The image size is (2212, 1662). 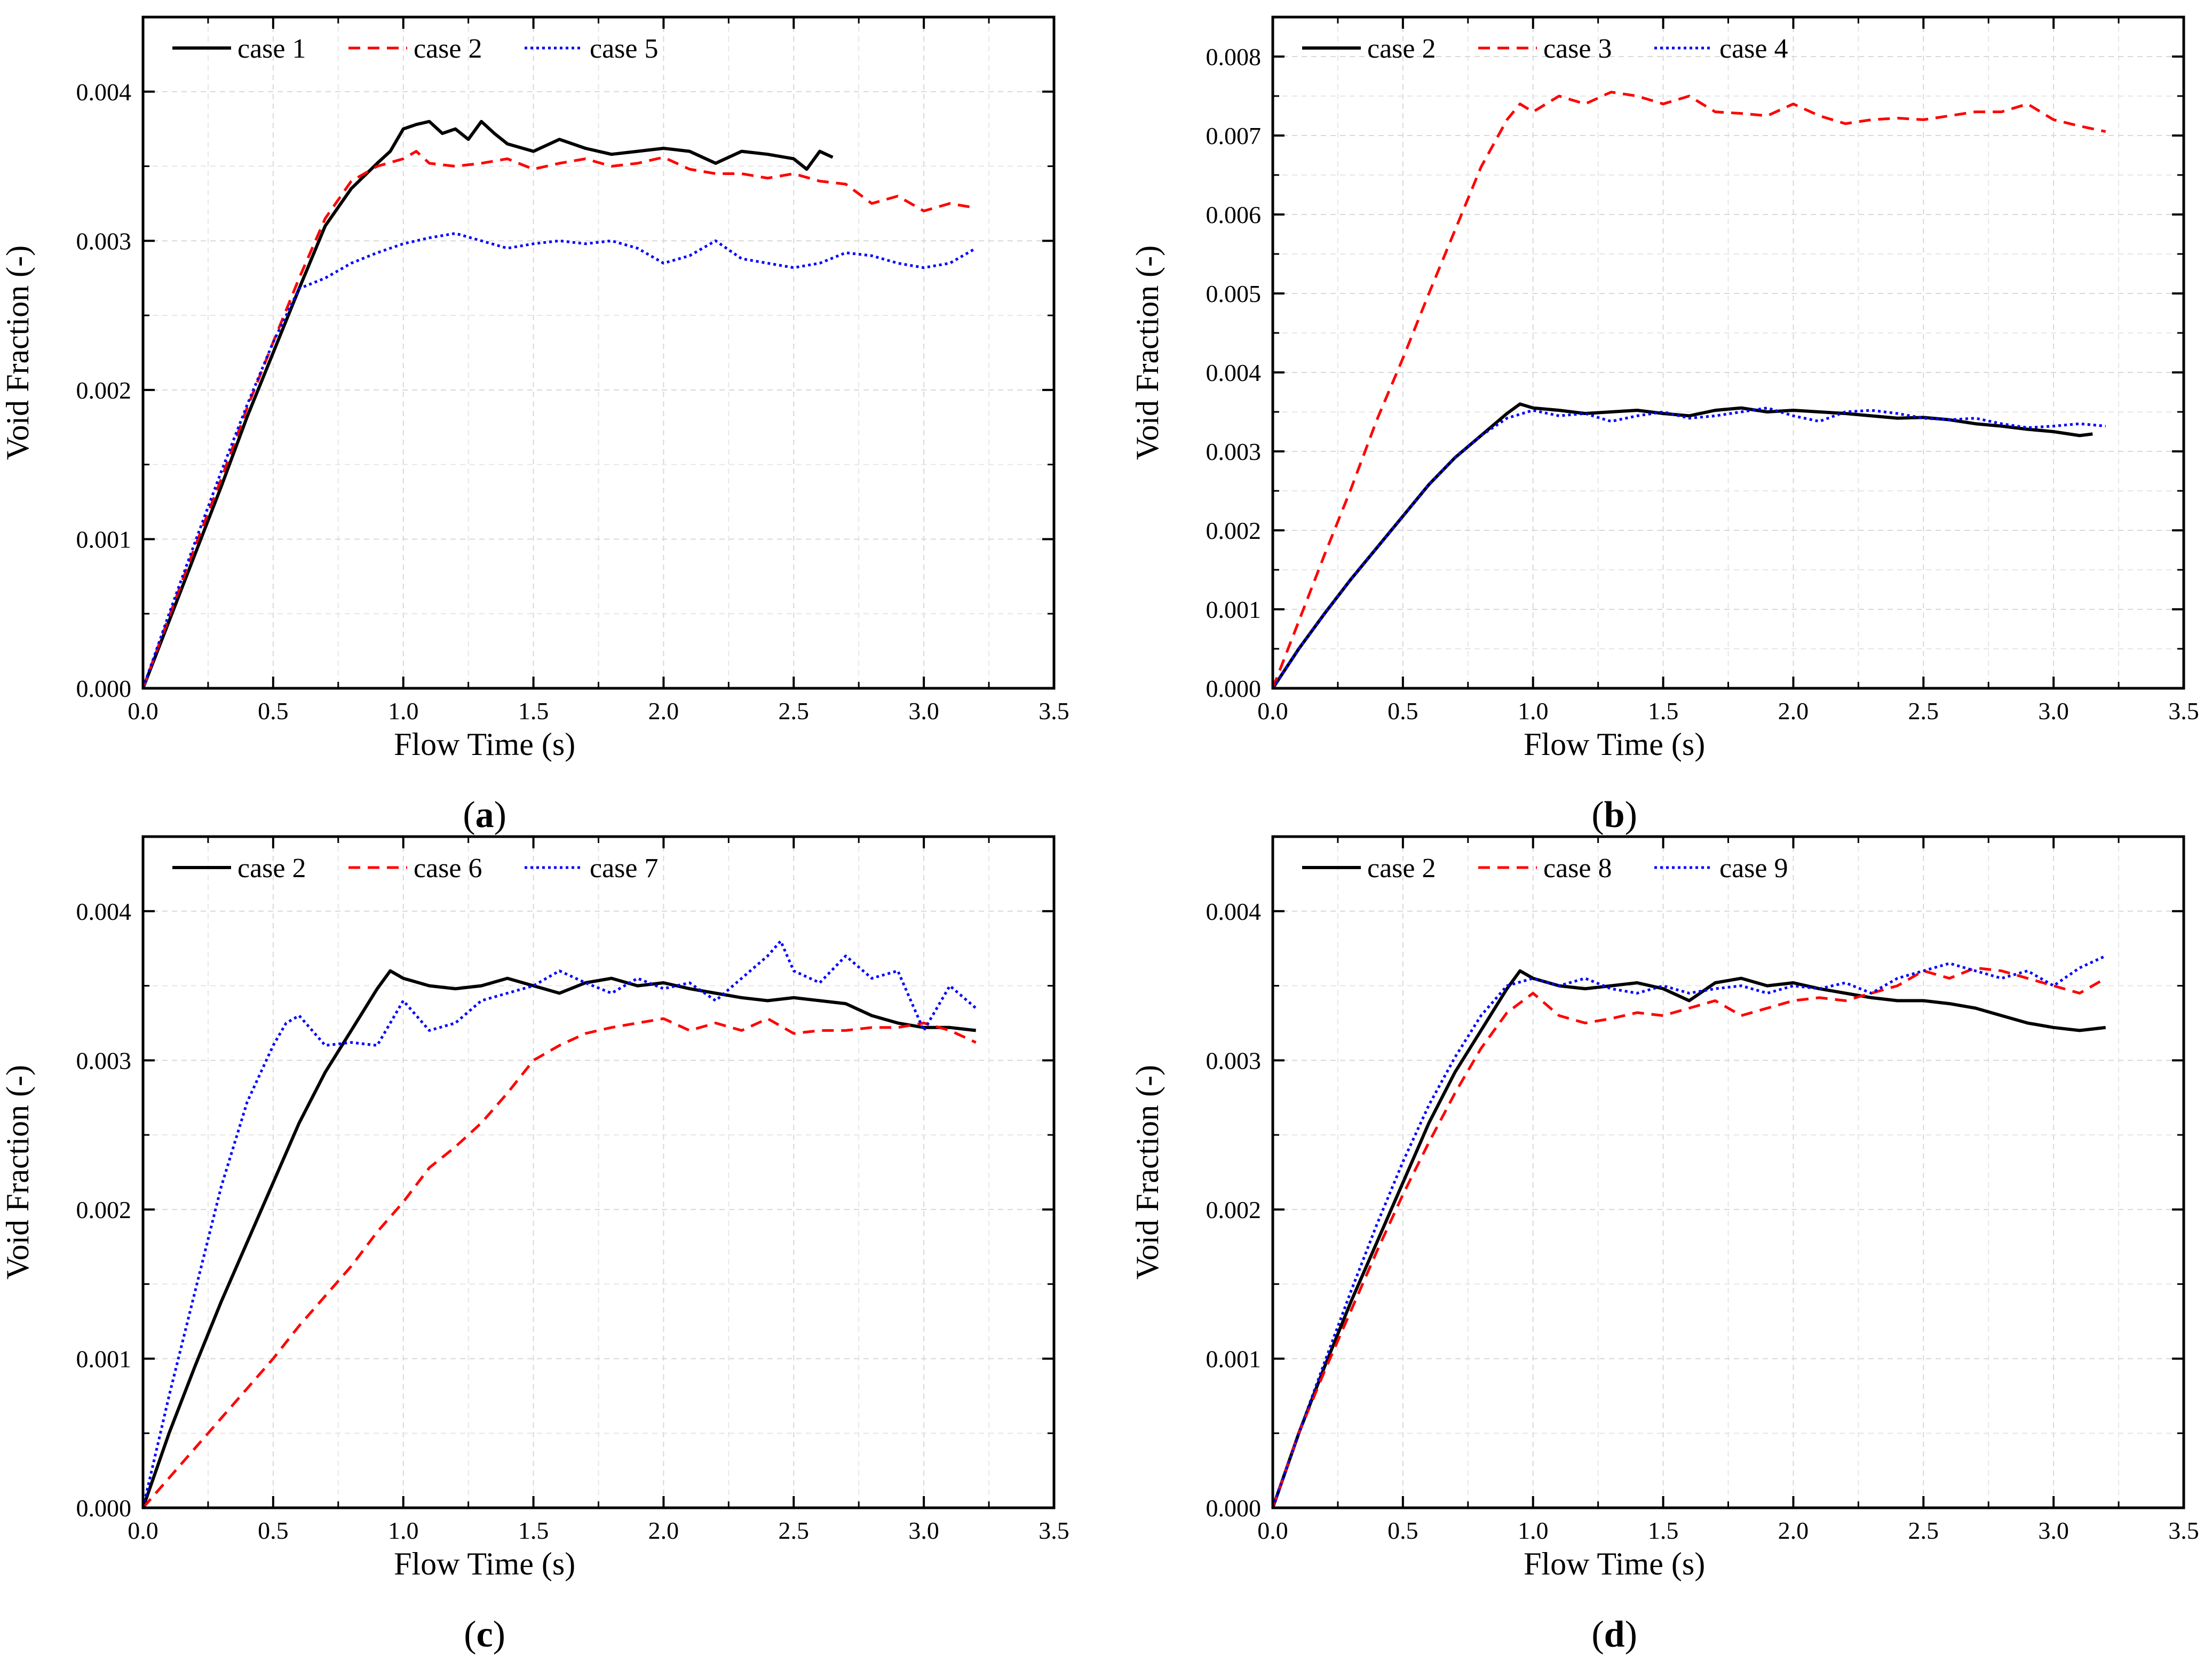 I want to click on panel-caption: (c), so click(x=484, y=1634).